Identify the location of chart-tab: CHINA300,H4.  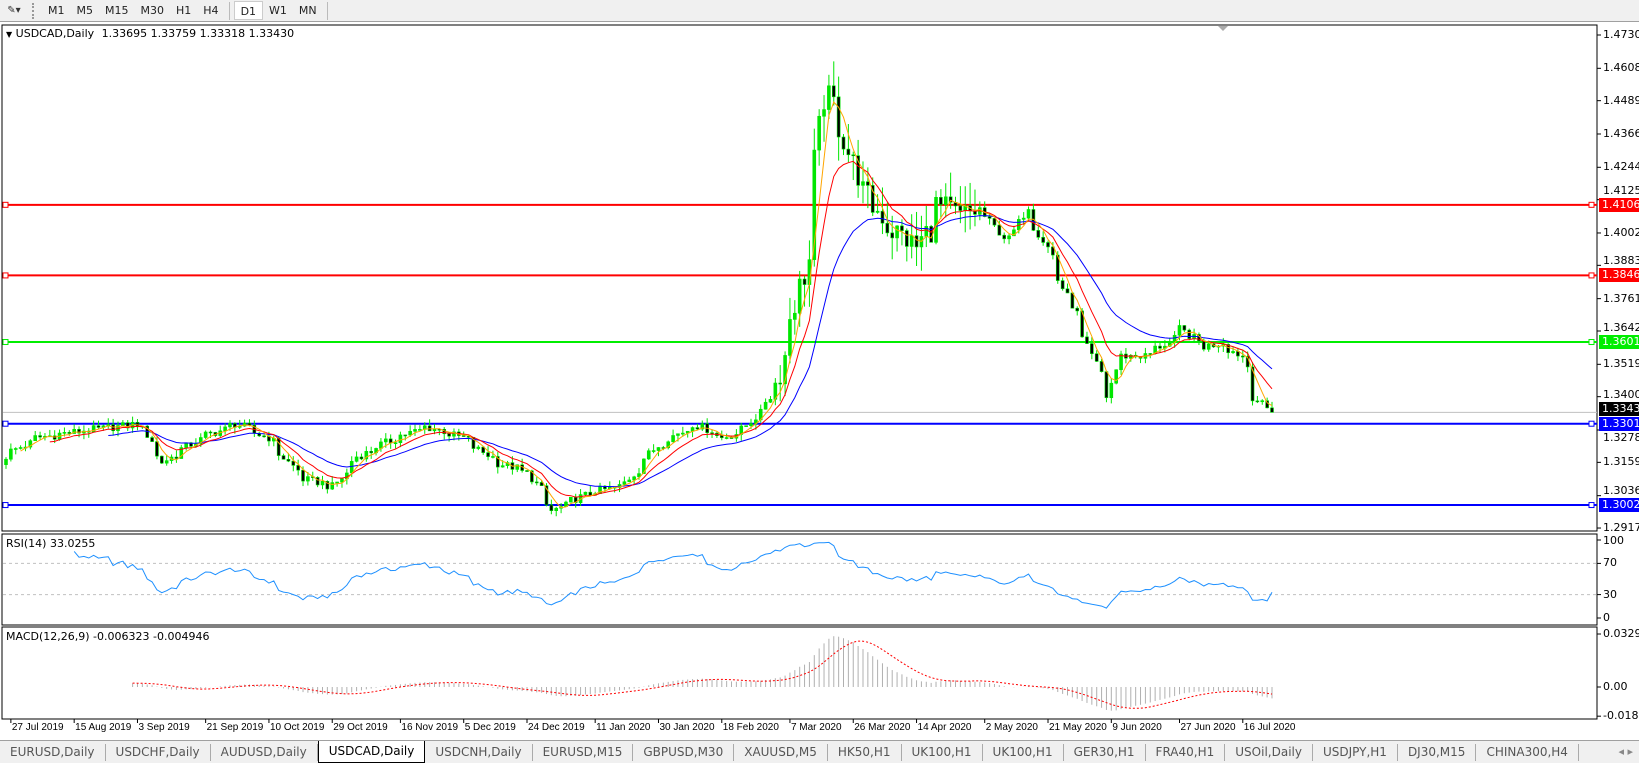
(1527, 752).